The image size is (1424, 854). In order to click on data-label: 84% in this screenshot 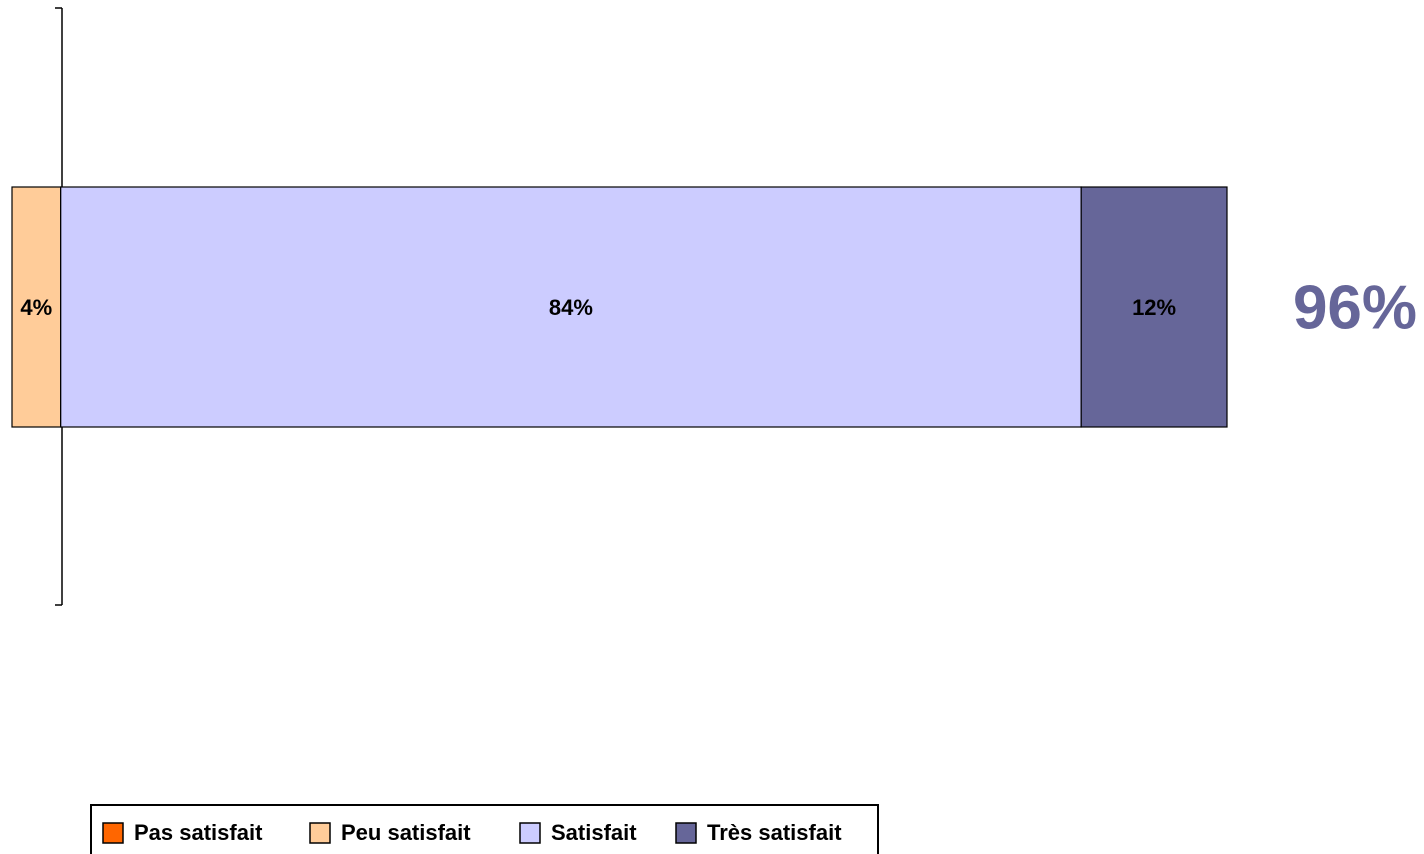, I will do `click(571, 307)`.